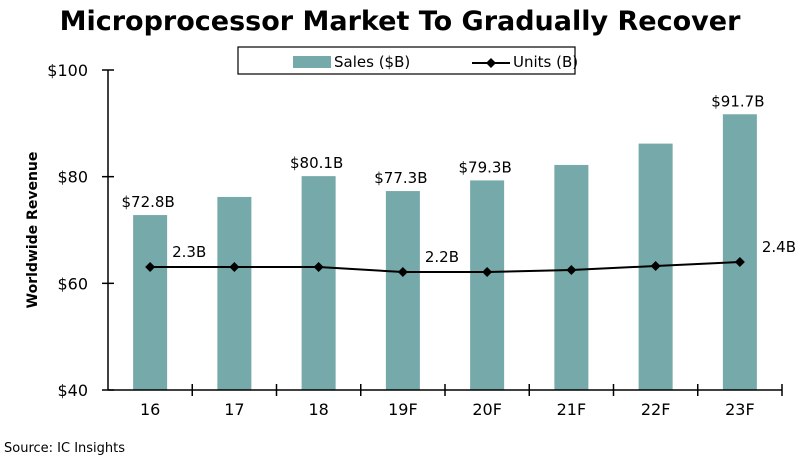 This screenshot has height=458, width=800. I want to click on x-tick-label: 22F, so click(656, 409).